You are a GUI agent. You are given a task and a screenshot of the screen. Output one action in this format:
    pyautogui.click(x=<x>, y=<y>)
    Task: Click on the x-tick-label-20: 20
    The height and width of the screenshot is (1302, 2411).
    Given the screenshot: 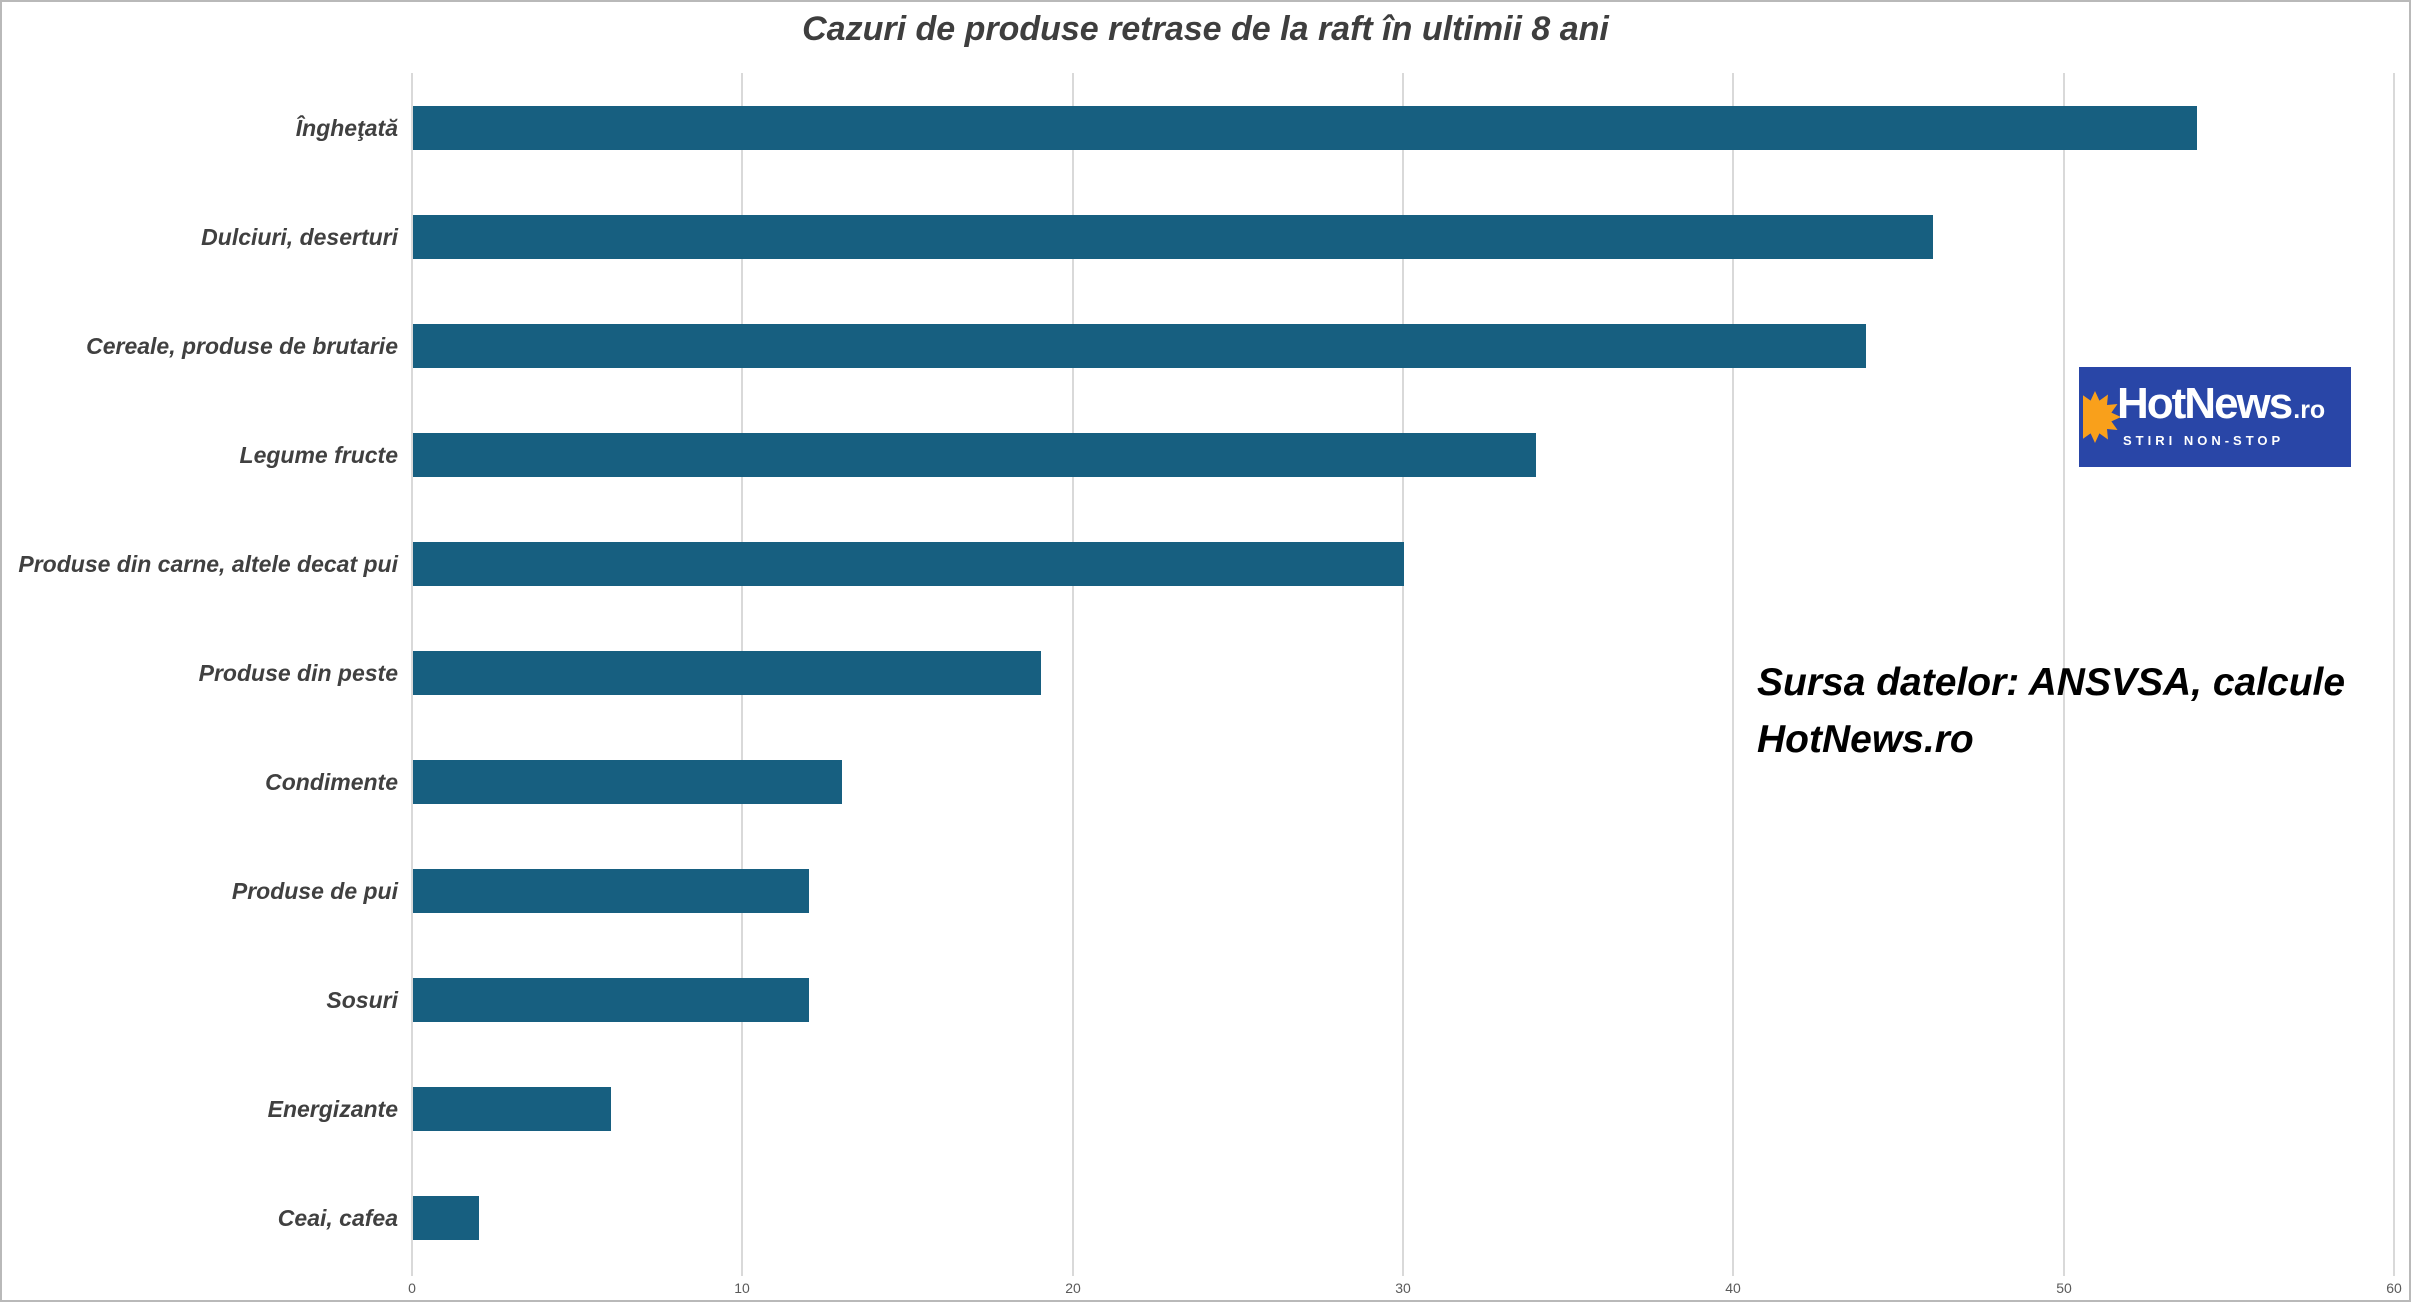 What is the action you would take?
    pyautogui.click(x=1073, y=1288)
    